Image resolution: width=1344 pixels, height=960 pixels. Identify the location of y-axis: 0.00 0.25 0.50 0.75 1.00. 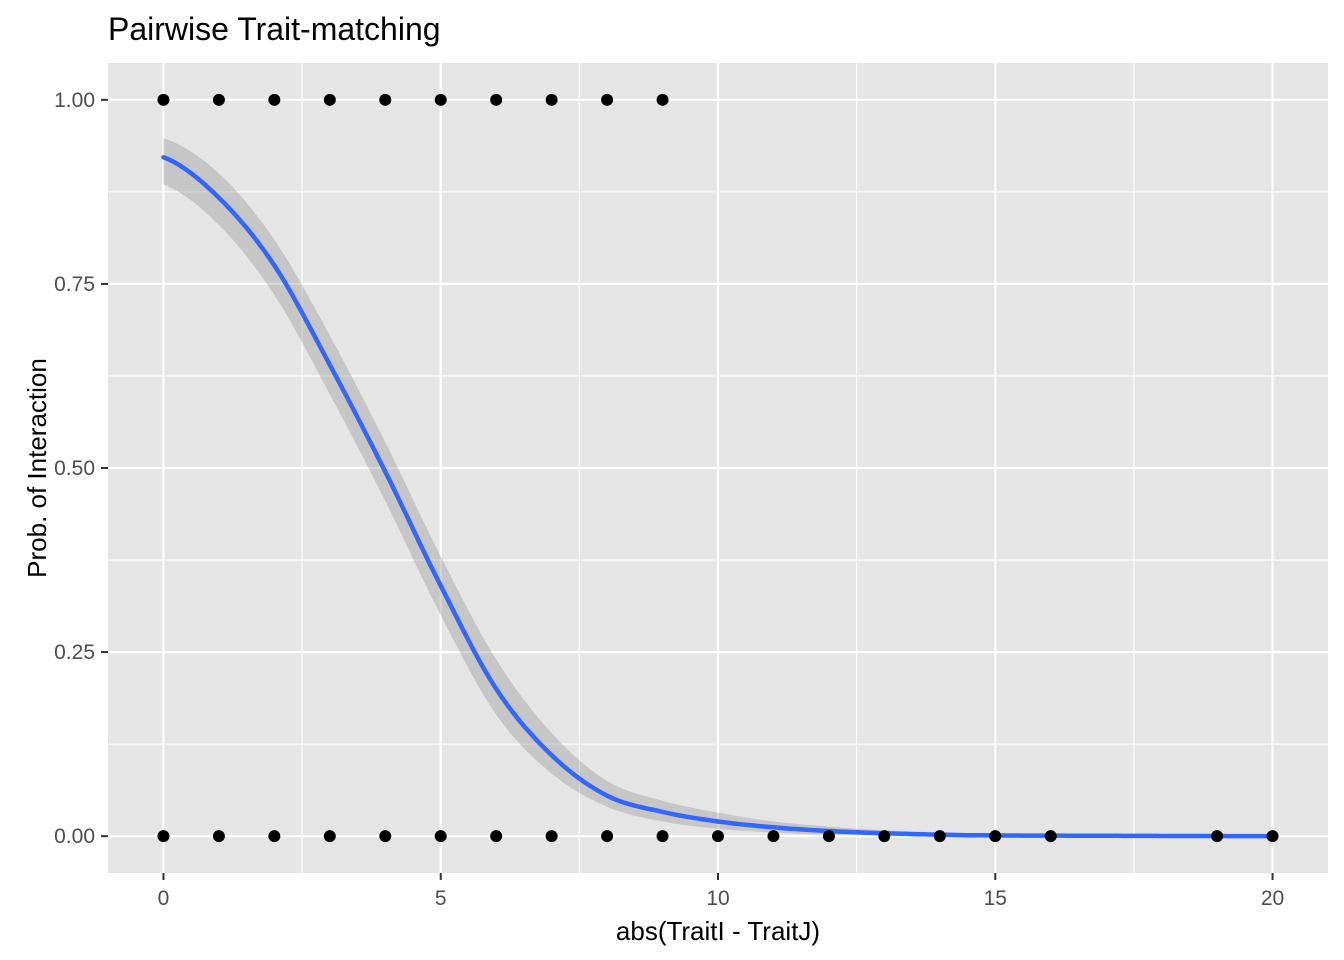
(81, 468).